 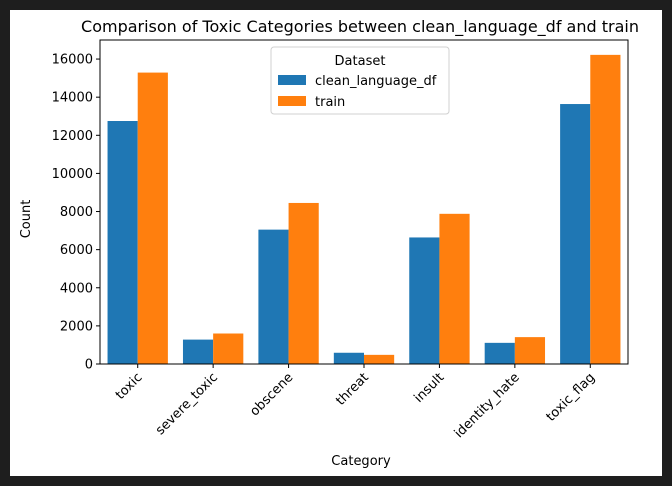 What do you see at coordinates (76, 212) in the screenshot?
I see `y-tick-label: 8000` at bounding box center [76, 212].